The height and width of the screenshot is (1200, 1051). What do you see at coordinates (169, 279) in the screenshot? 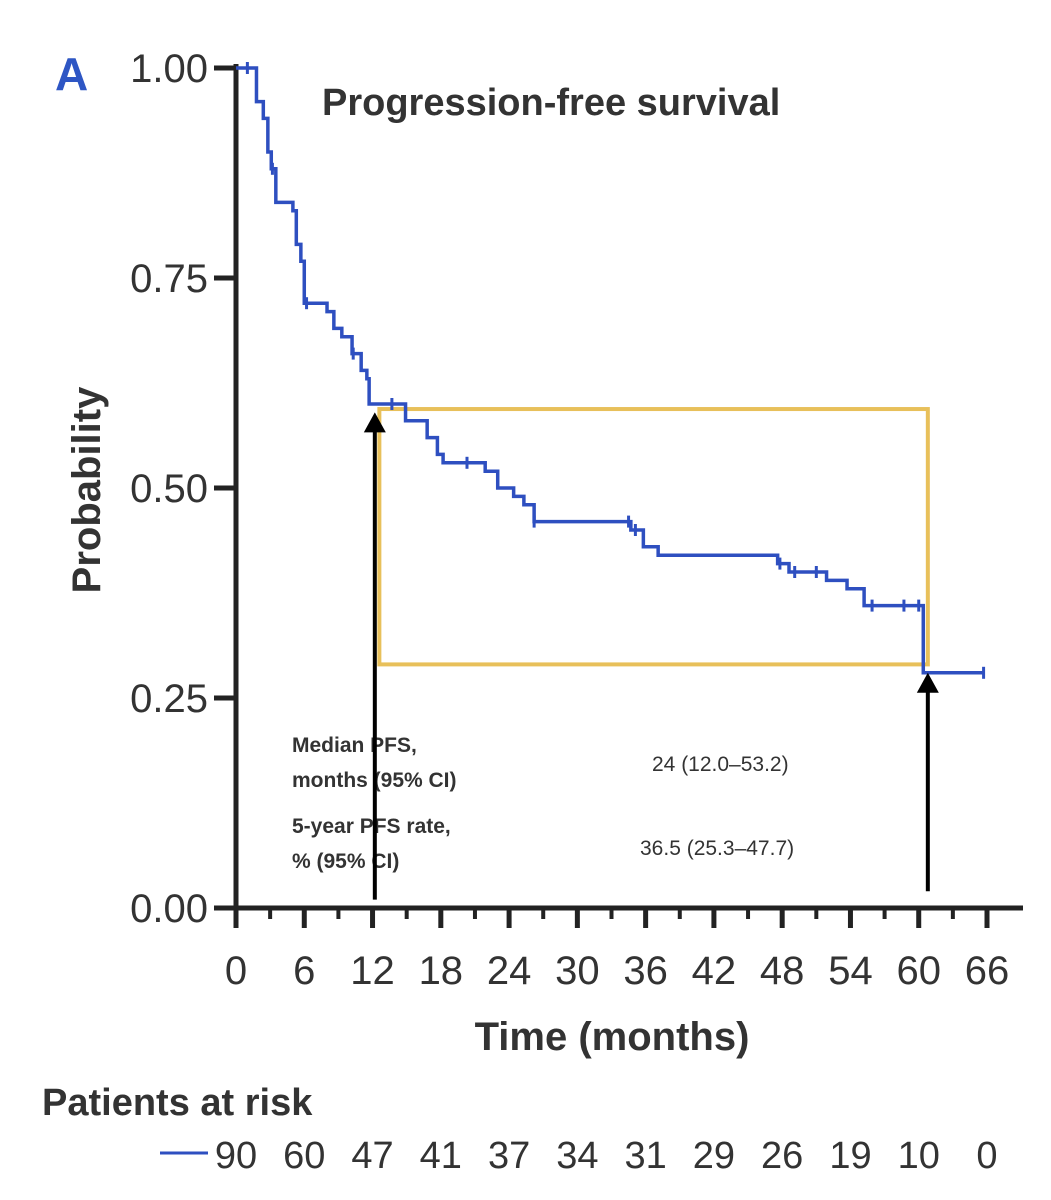
I see `y-tick-label: 0.75` at bounding box center [169, 279].